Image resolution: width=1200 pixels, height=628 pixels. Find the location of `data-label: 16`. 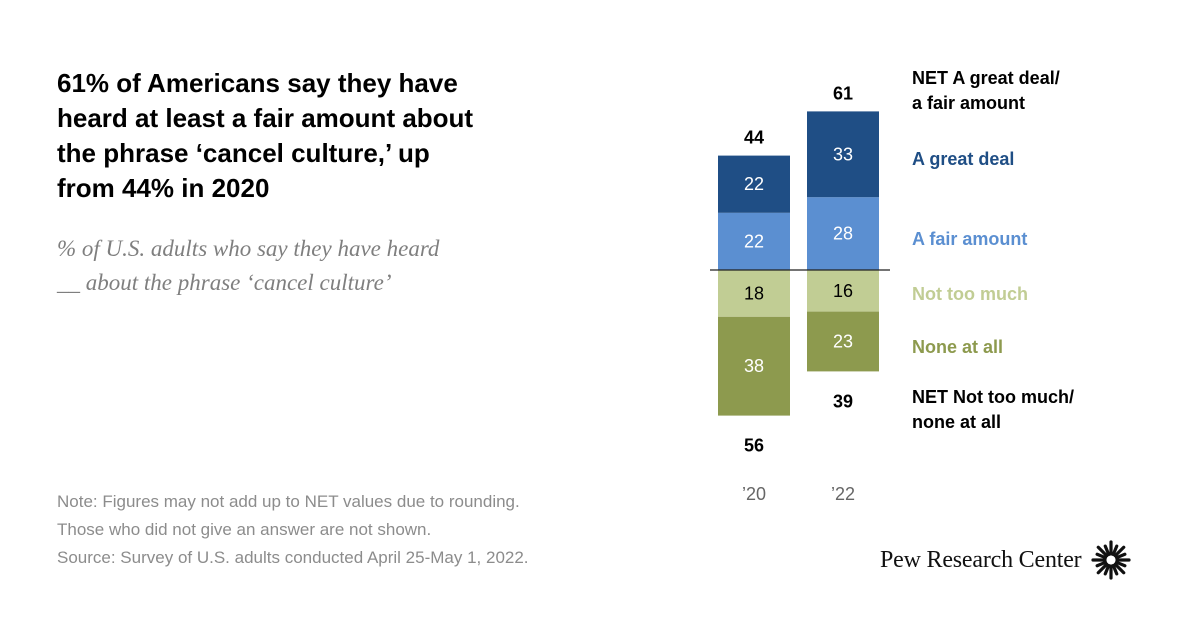

data-label: 16 is located at coordinates (843, 291).